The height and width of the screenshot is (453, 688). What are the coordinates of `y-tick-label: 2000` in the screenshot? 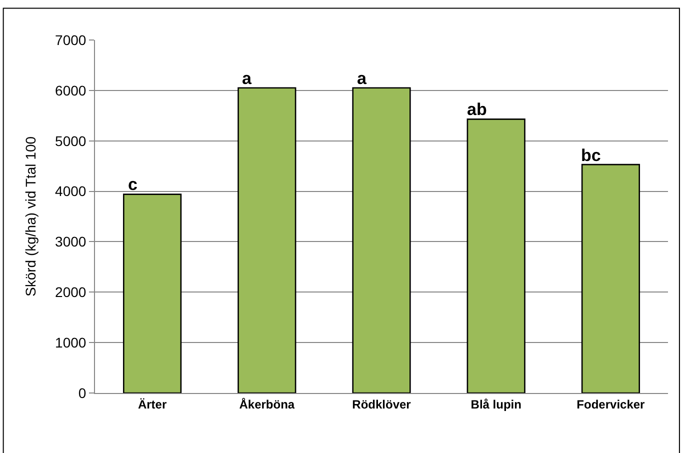 It's located at (70, 292).